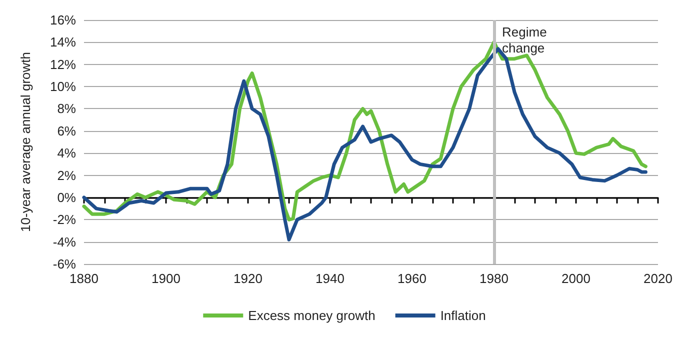  What do you see at coordinates (84, 278) in the screenshot?
I see `x-tick-label: 1880` at bounding box center [84, 278].